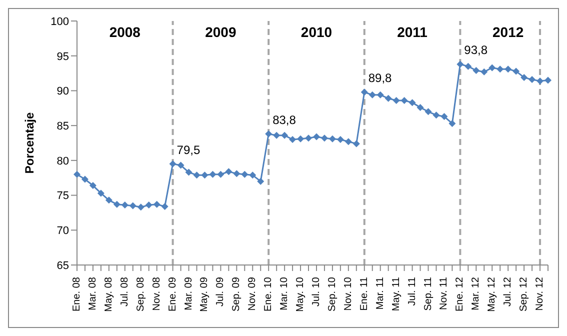  I want to click on x-tick-label: Nov. 09, so click(252, 293).